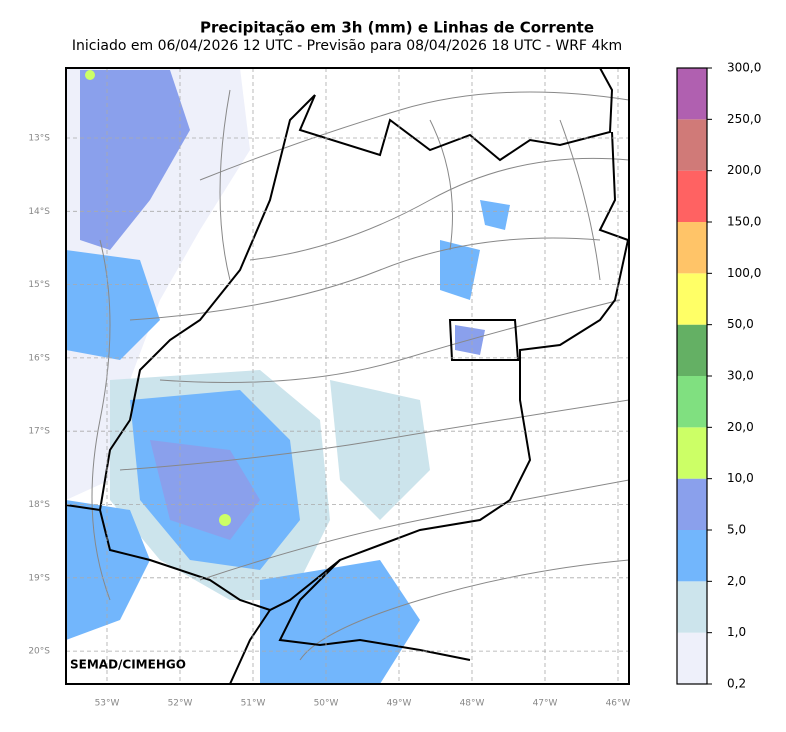 The height and width of the screenshot is (732, 786). Describe the element at coordinates (740, 324) in the screenshot. I see `colorbar-label: 50,0` at that location.